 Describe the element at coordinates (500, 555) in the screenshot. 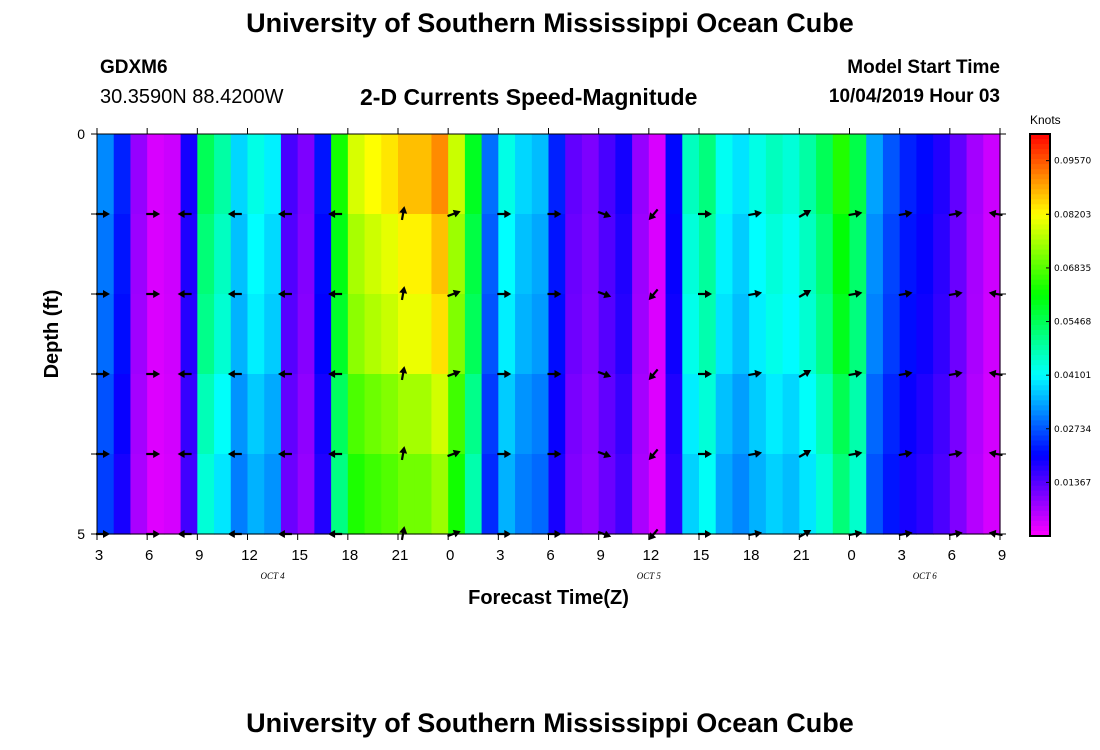

I see `x-tick-label: 3` at that location.